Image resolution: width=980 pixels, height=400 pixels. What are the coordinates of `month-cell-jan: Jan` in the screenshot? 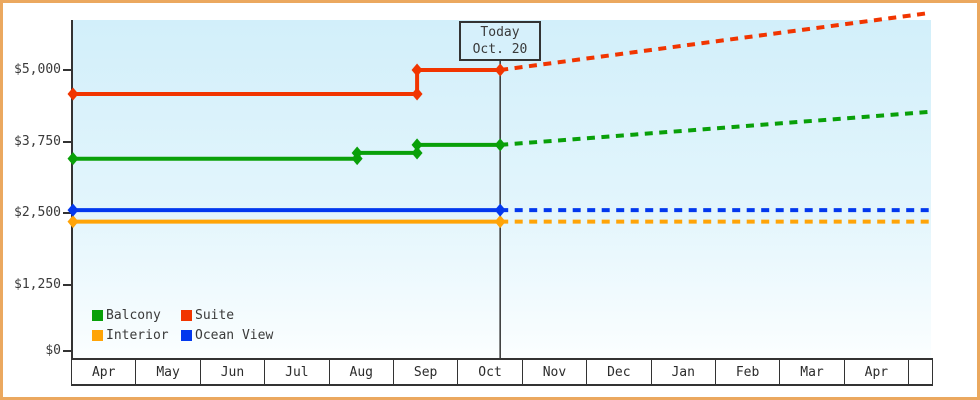 It's located at (684, 372).